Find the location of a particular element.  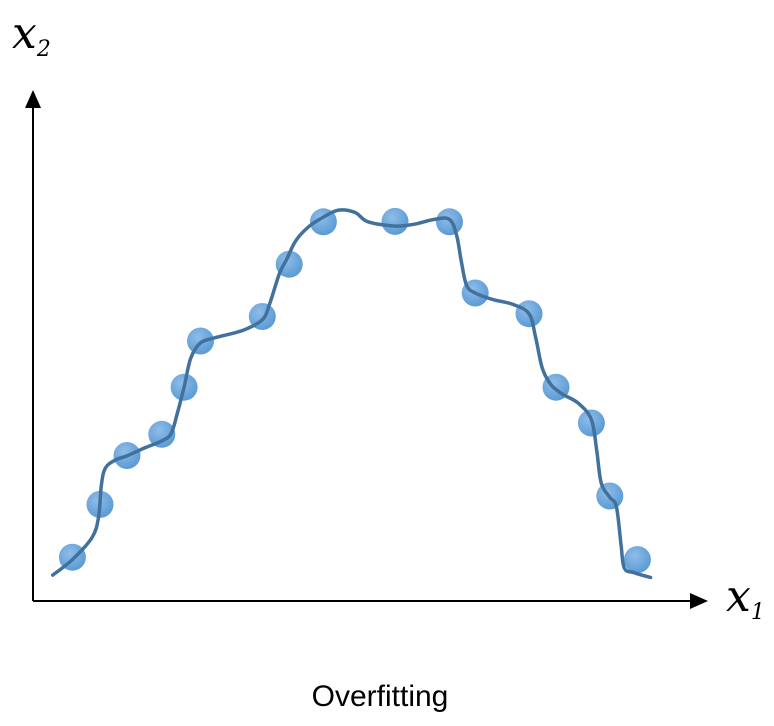

figure-caption: Overfitting is located at coordinates (380, 696).